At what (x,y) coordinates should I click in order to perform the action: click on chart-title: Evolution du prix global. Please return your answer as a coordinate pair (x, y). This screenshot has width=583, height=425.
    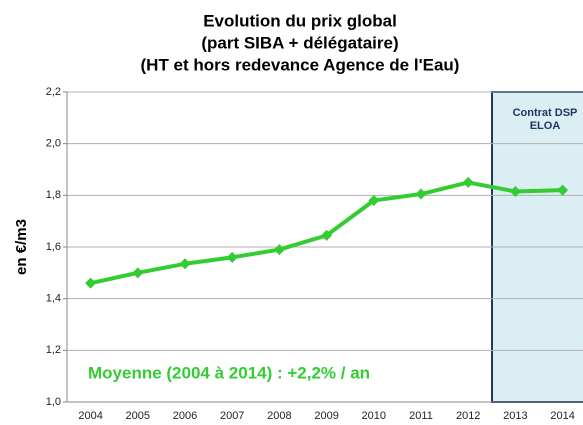
    Looking at the image, I should click on (300, 20).